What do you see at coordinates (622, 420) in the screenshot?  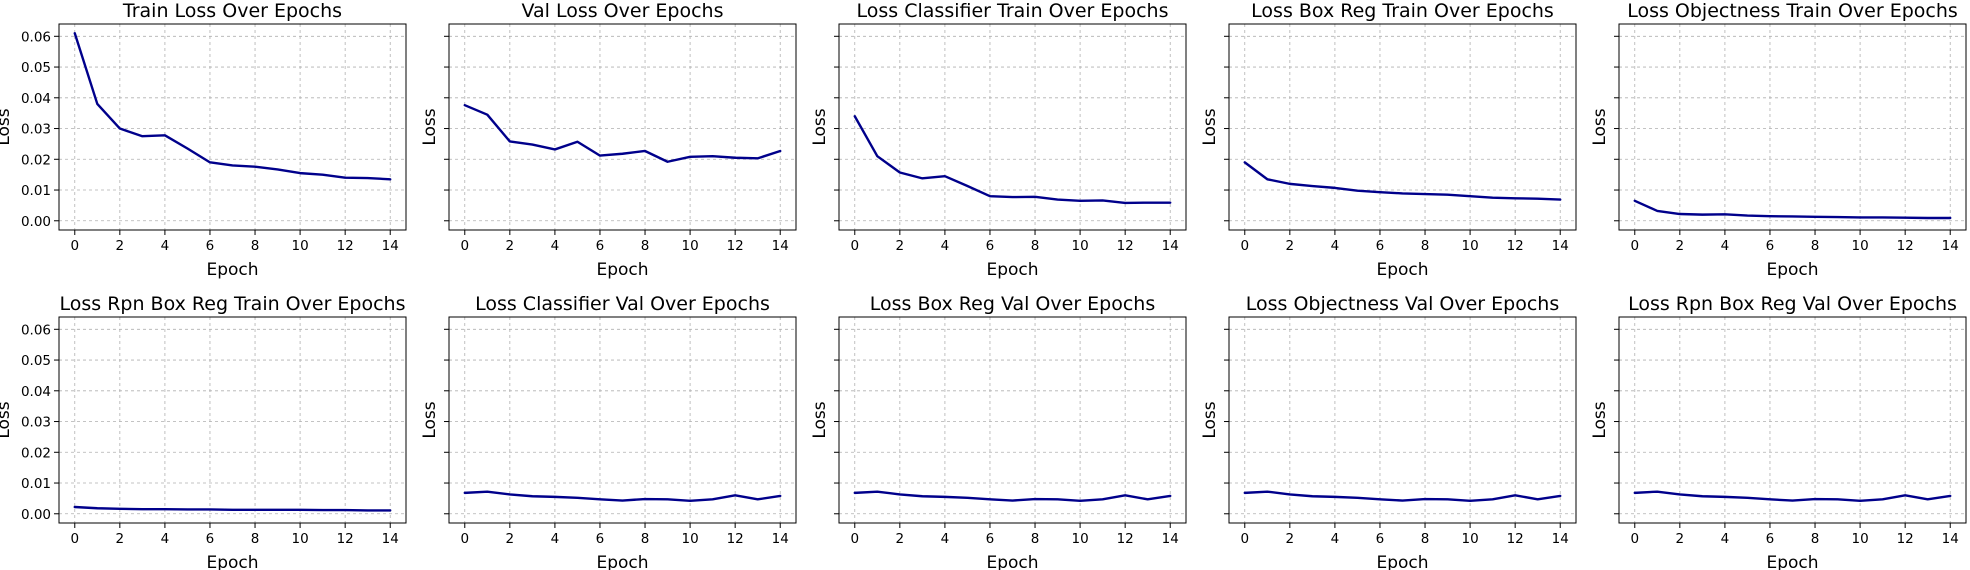 I see `chart-7-axes-frame` at bounding box center [622, 420].